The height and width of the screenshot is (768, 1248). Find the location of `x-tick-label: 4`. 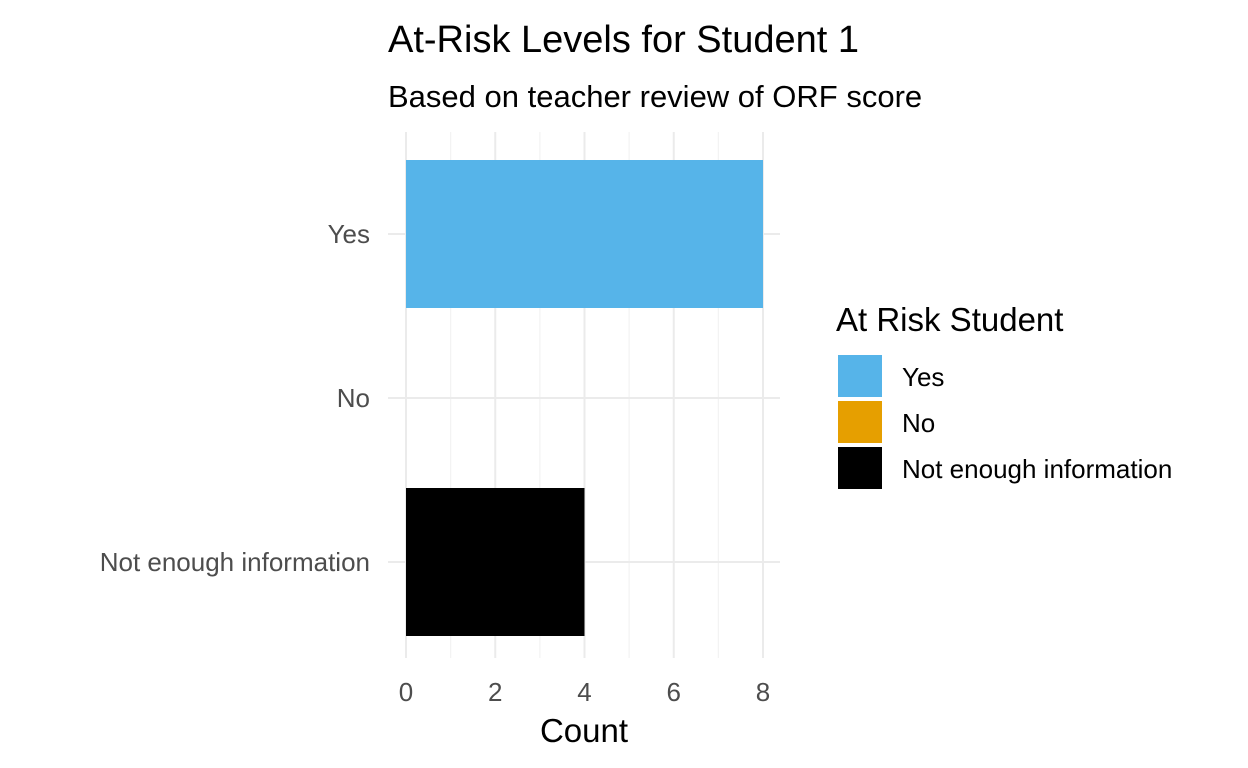

x-tick-label: 4 is located at coordinates (584, 692).